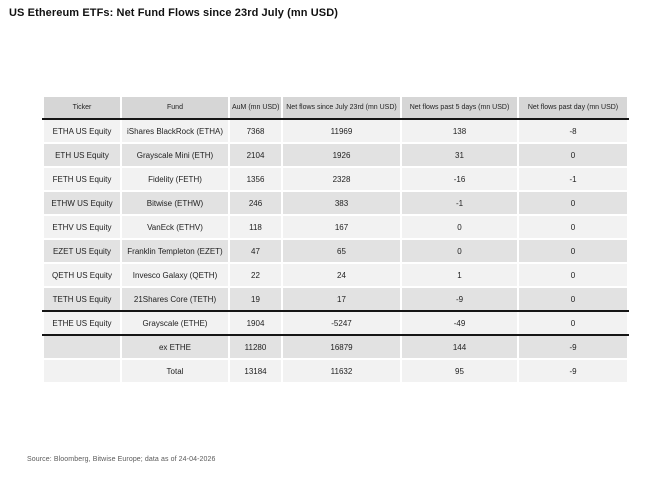 Image resolution: width=671 pixels, height=480 pixels. I want to click on cell-ticker: QETH US Equity, so click(82, 275).